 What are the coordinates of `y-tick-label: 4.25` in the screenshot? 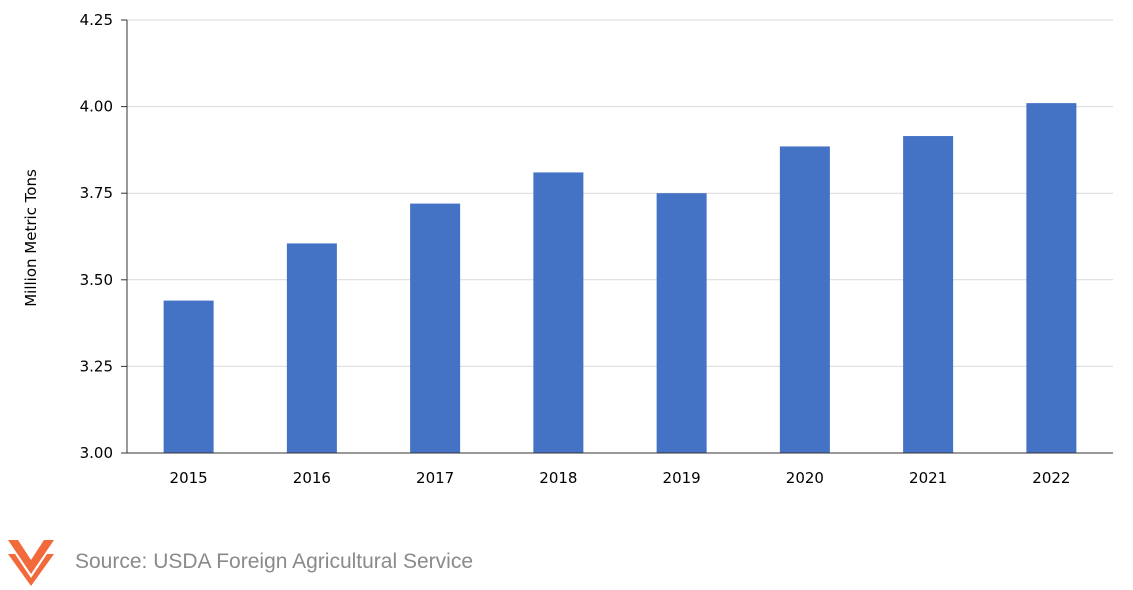 It's located at (96, 20).